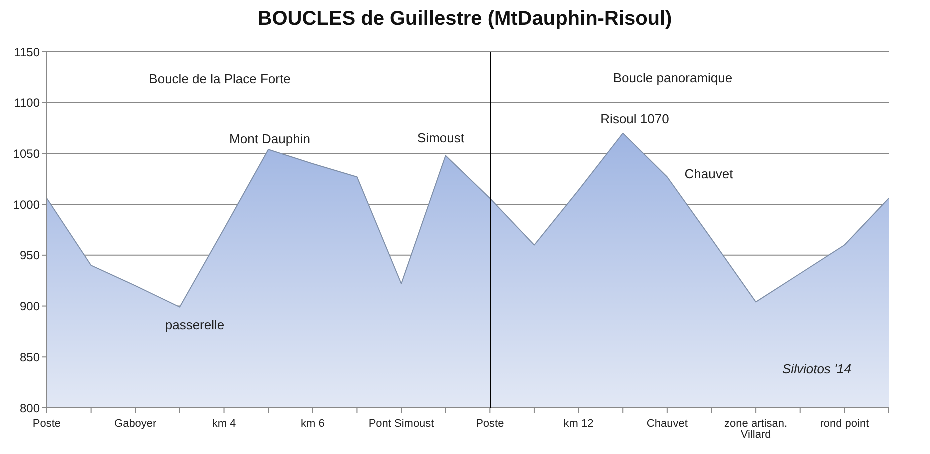 The width and height of the screenshot is (930, 454). What do you see at coordinates (30, 307) in the screenshot?
I see `y-tick-label: 900` at bounding box center [30, 307].